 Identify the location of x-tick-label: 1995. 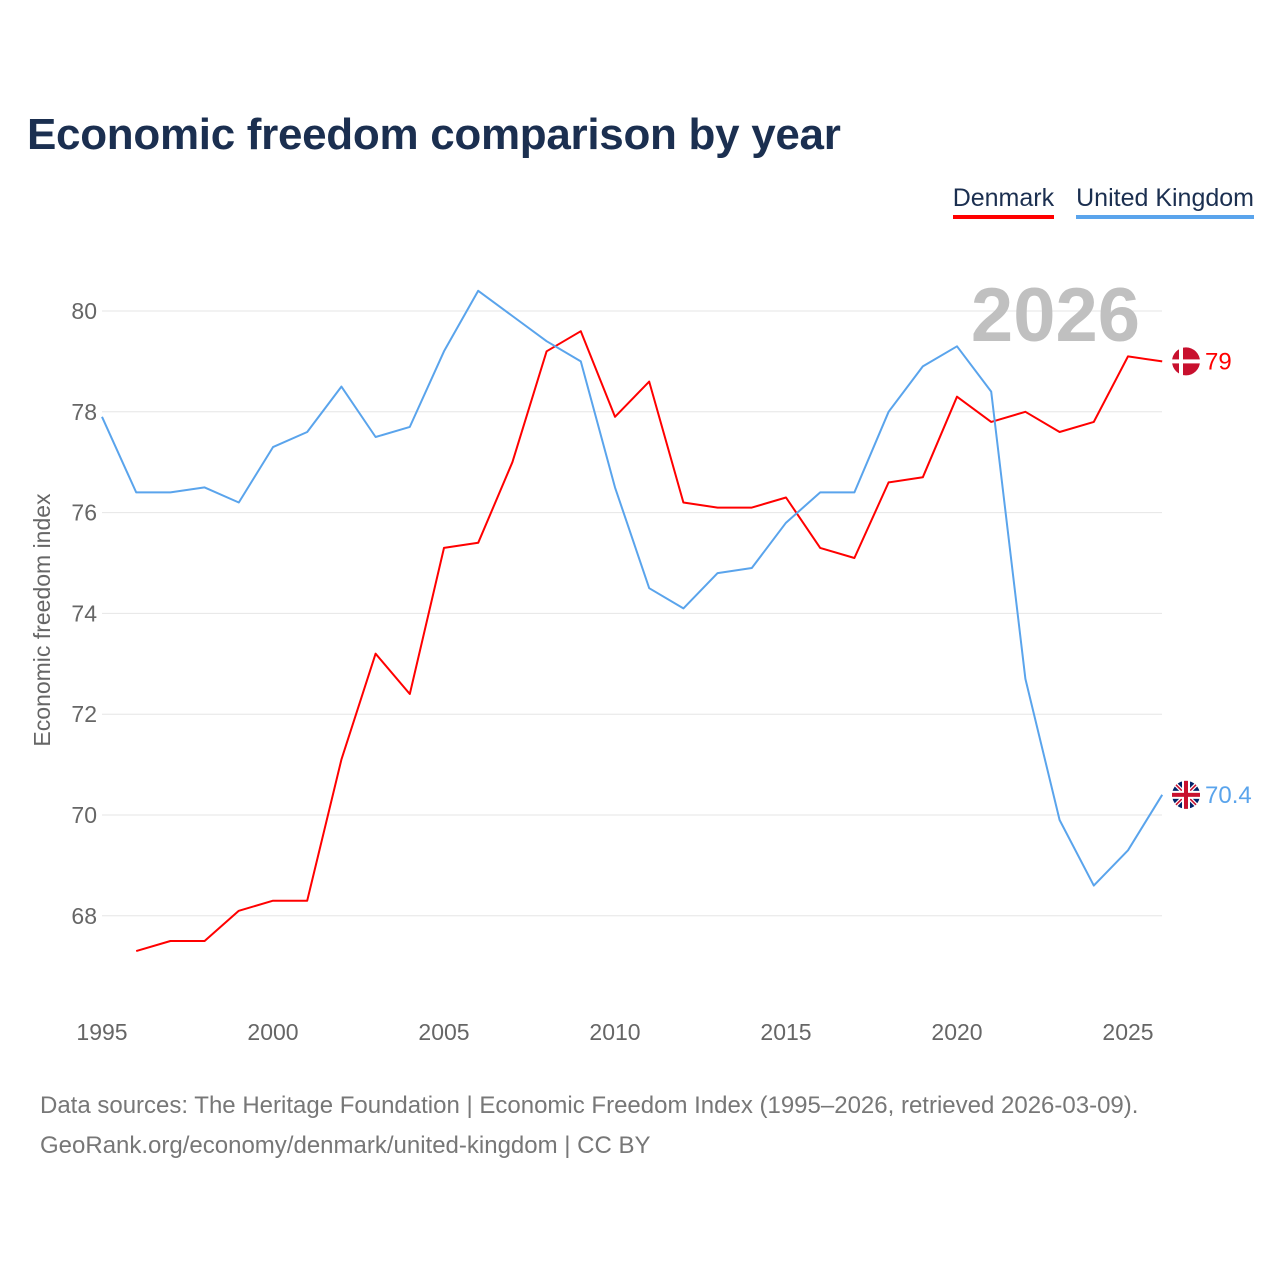
(101, 1032).